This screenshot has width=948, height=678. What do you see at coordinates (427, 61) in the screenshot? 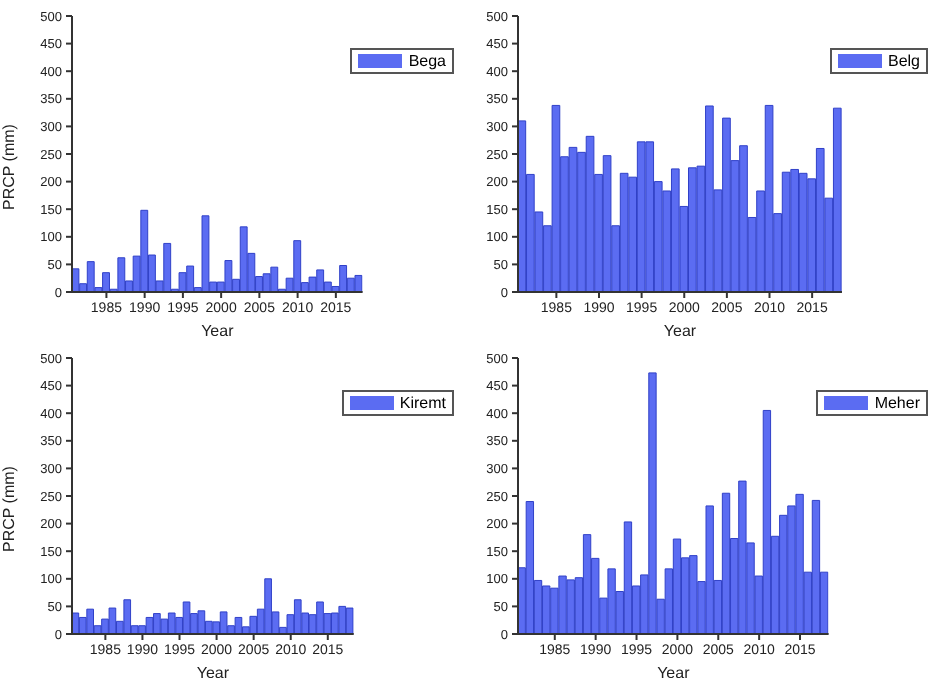
I see `legend-label: Bega` at bounding box center [427, 61].